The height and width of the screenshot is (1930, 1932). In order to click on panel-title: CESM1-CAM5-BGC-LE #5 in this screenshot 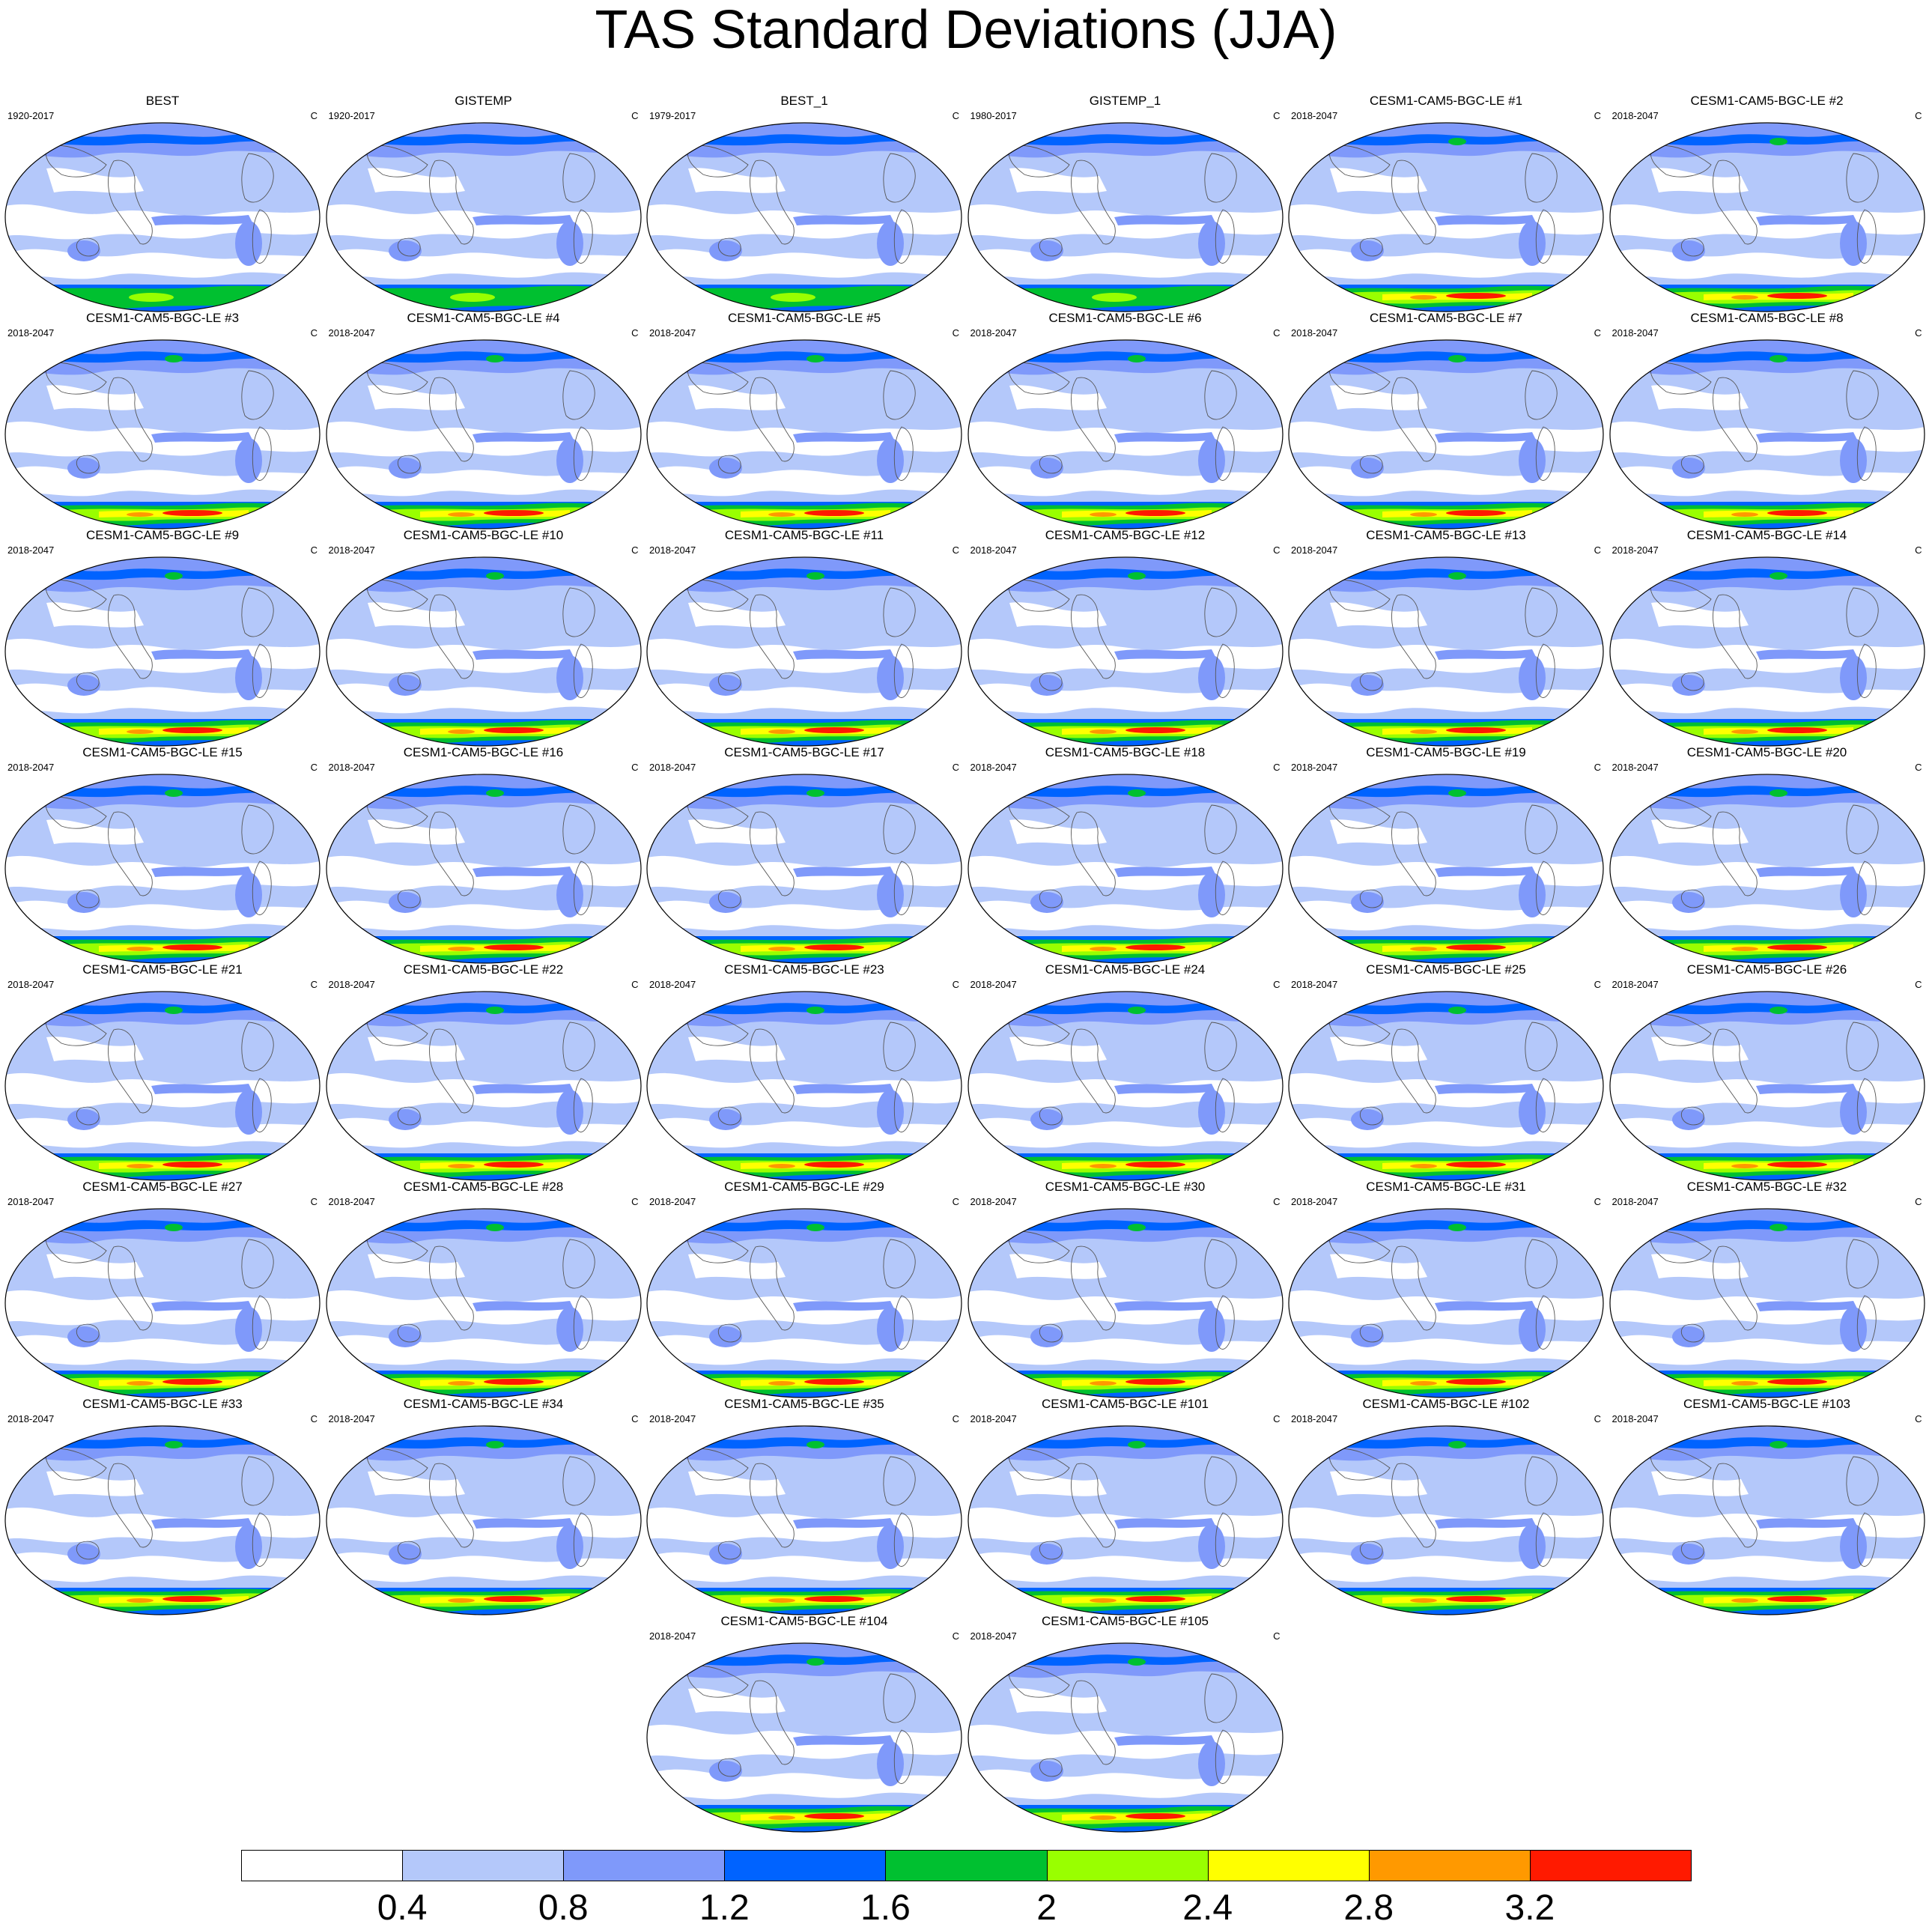, I will do `click(804, 318)`.